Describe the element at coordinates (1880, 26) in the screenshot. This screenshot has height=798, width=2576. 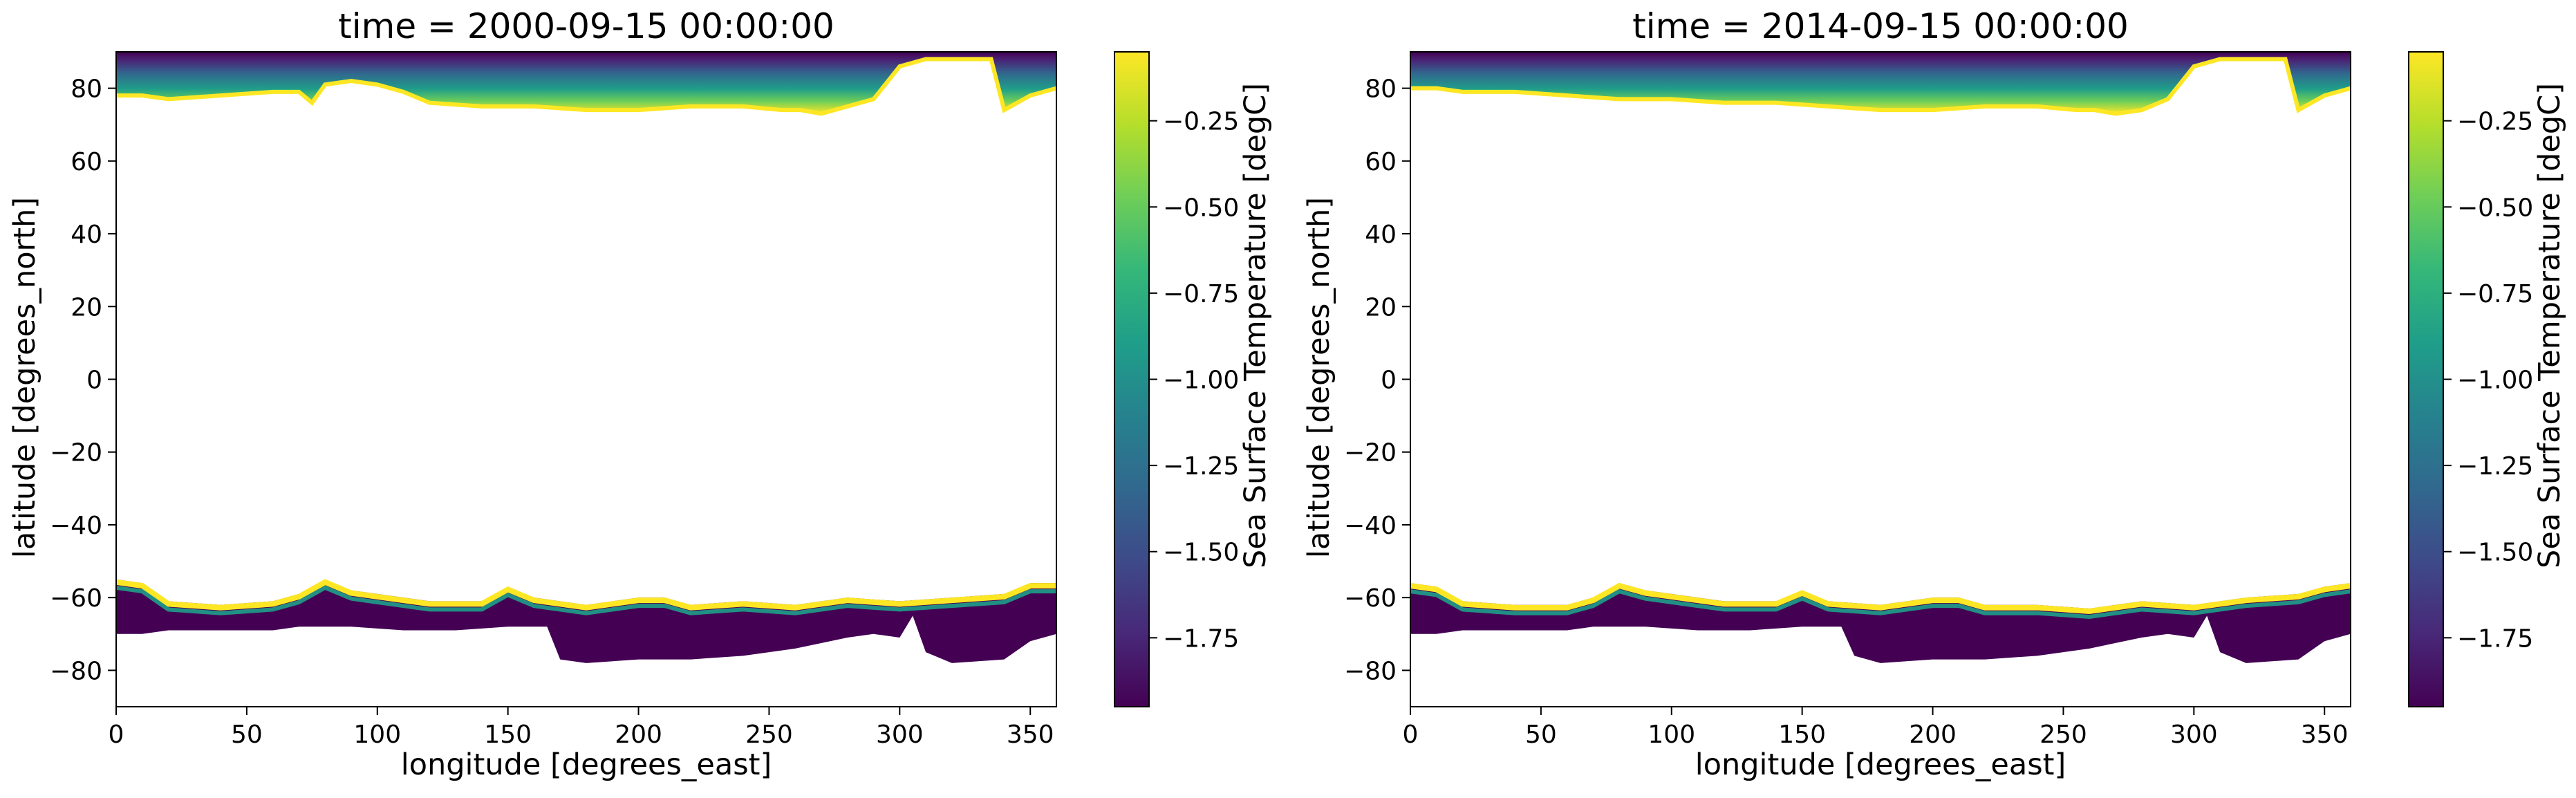
I see `panel-title: time = 2014-09-15 00:00:00` at that location.